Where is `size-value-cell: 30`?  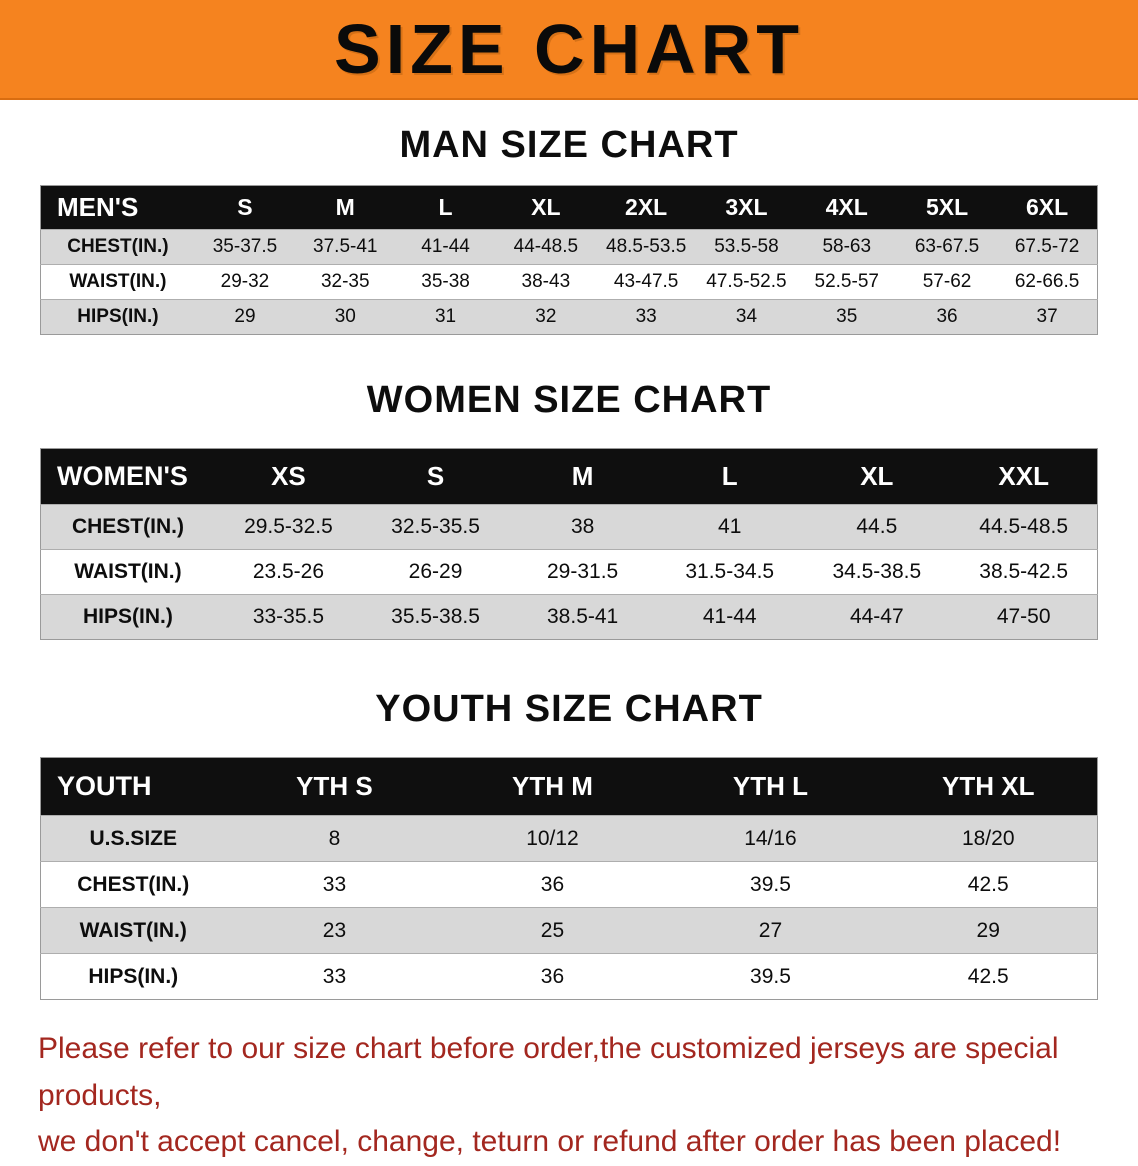 size-value-cell: 30 is located at coordinates (345, 316).